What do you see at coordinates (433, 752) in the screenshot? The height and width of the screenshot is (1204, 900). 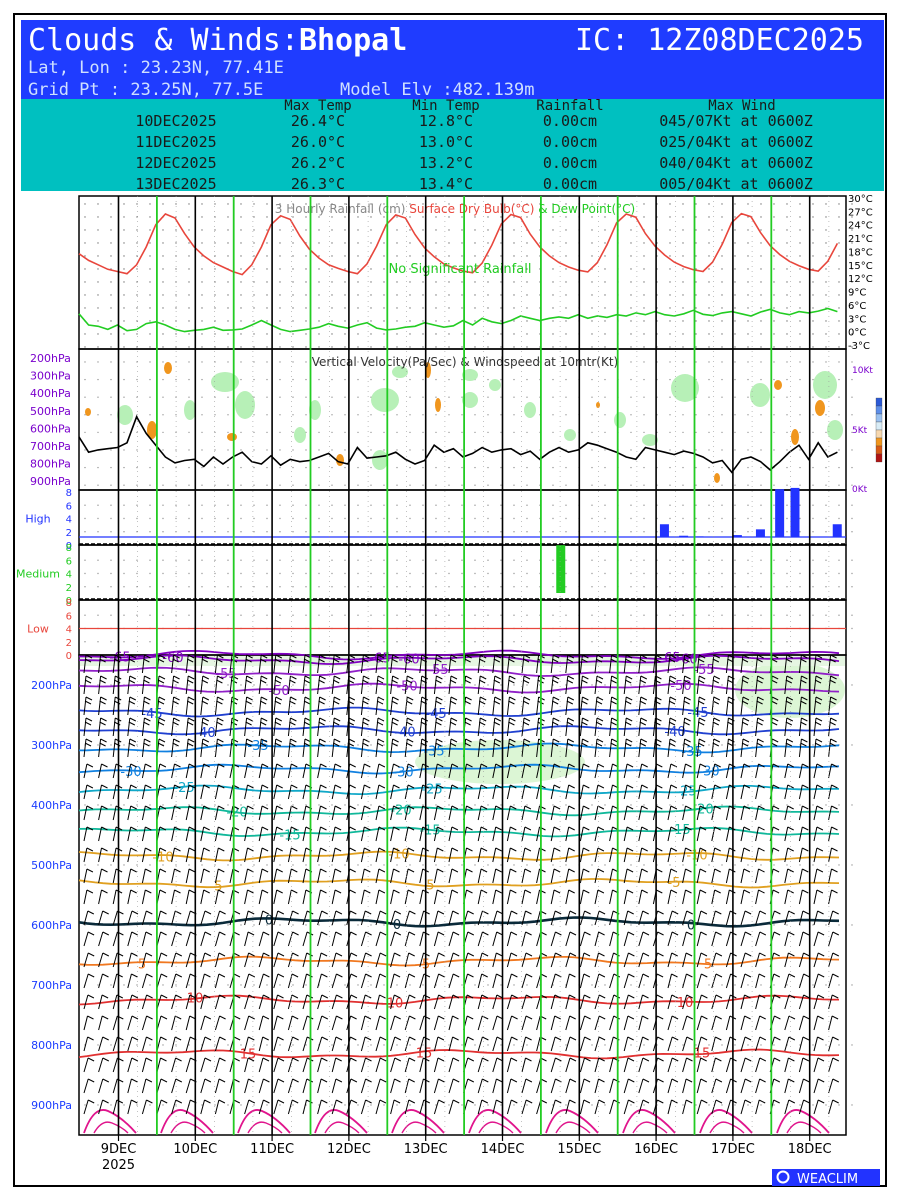 I see `contour-label: -35` at bounding box center [433, 752].